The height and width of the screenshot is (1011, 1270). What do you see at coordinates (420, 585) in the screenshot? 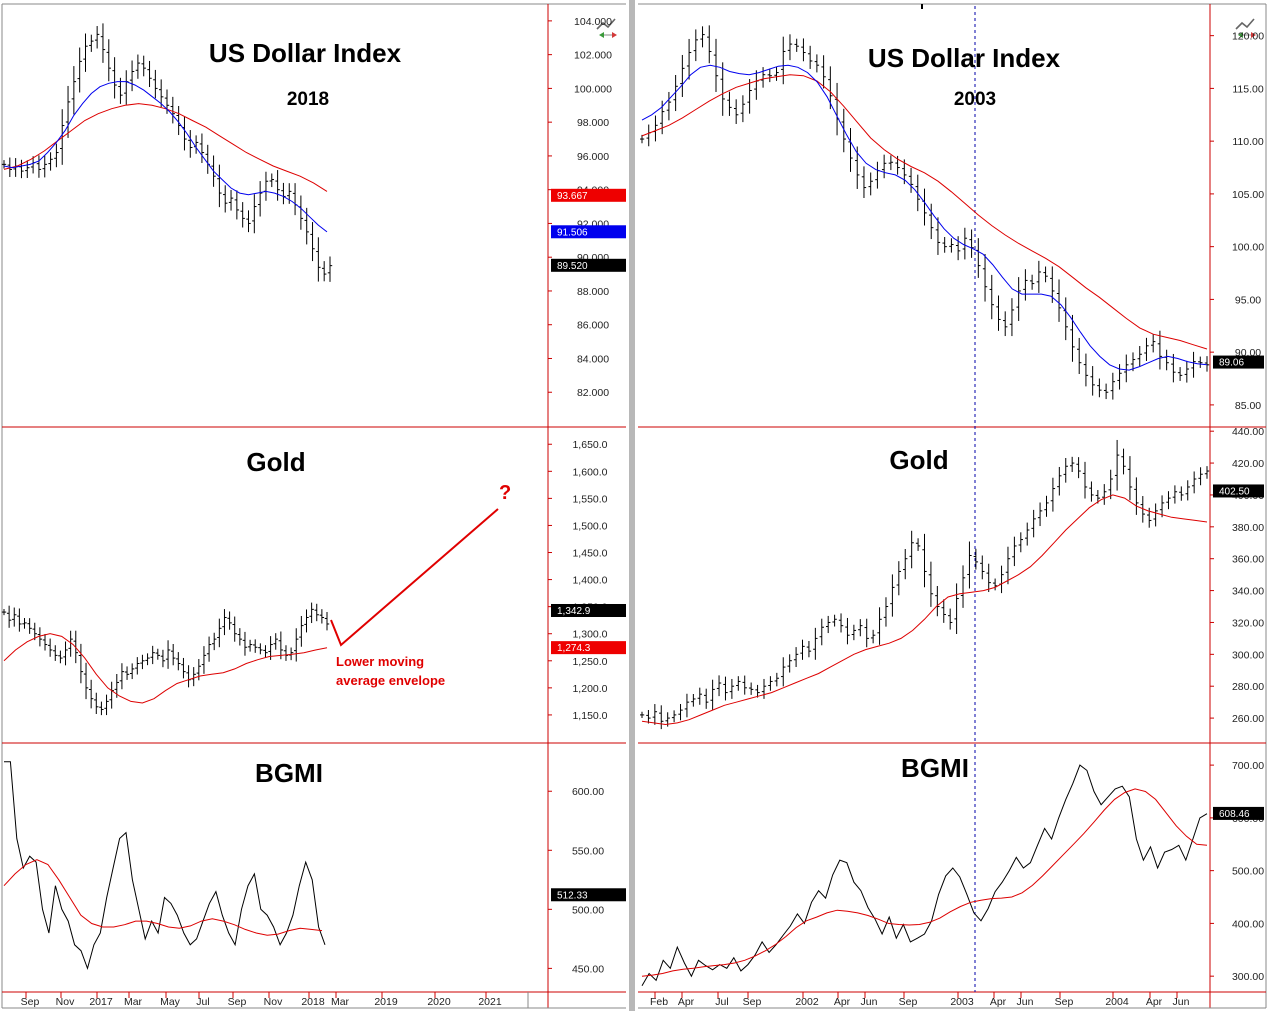
I see `envelope-annotation: ? Lower moving average envelope` at bounding box center [420, 585].